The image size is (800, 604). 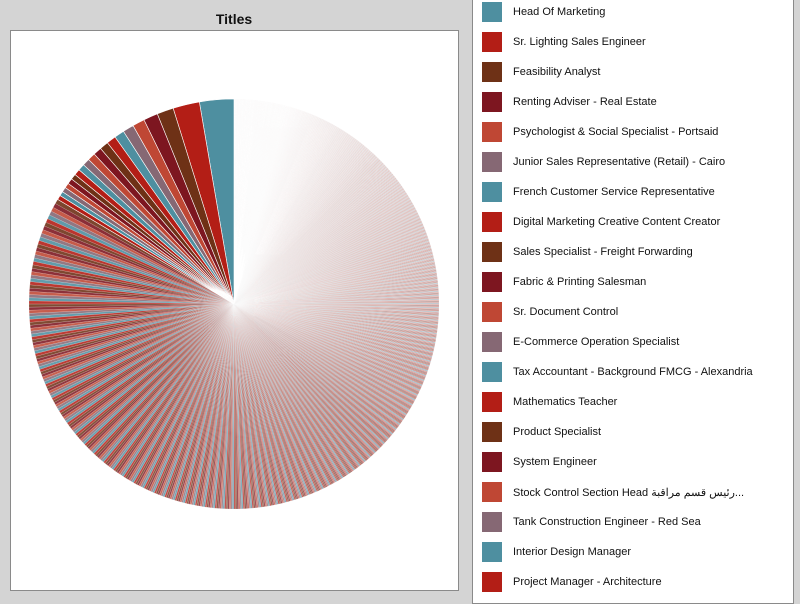 What do you see at coordinates (607, 522) in the screenshot?
I see `legend-label: Tank Construction Engineer - Red Sea` at bounding box center [607, 522].